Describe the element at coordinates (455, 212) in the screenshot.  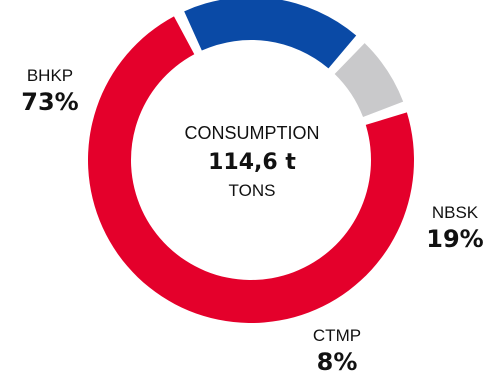
I see `slice-name-nbsk: NBSK` at that location.